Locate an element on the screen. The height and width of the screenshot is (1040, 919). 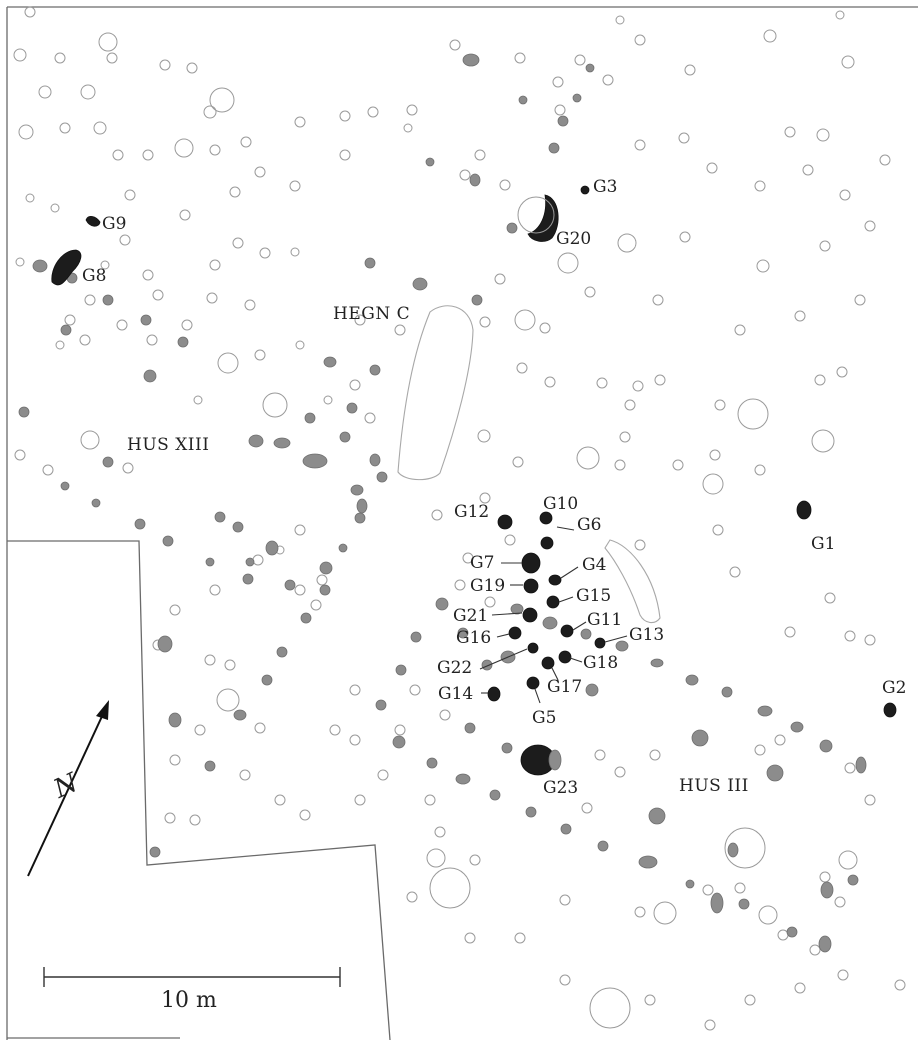
label-hus-xiii: HUS XIII is located at coordinates (168, 445).